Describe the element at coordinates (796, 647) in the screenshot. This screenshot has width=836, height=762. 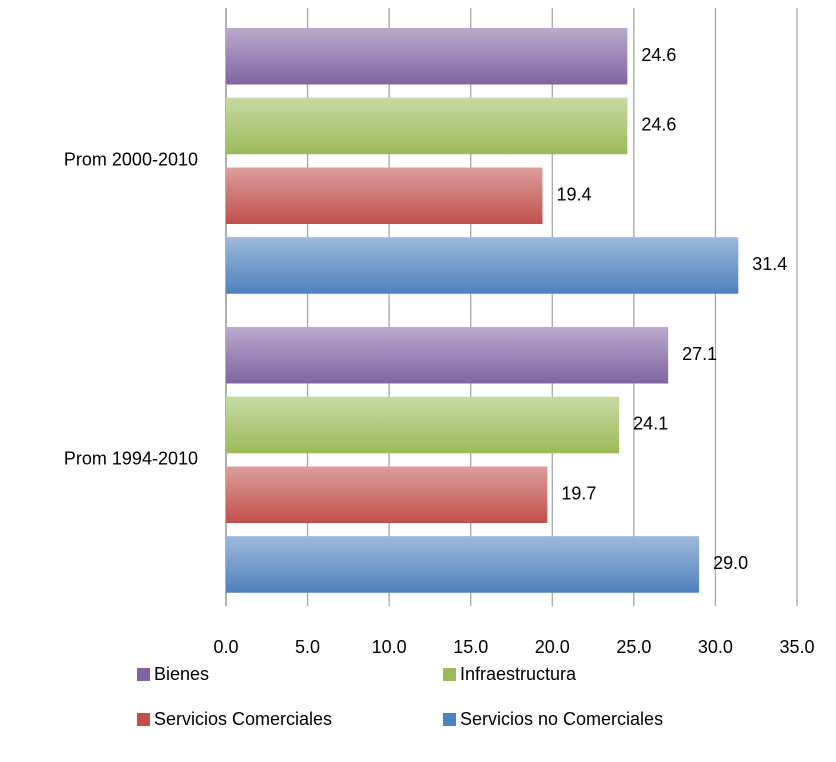
I see `x-tick-label: 35.0` at that location.